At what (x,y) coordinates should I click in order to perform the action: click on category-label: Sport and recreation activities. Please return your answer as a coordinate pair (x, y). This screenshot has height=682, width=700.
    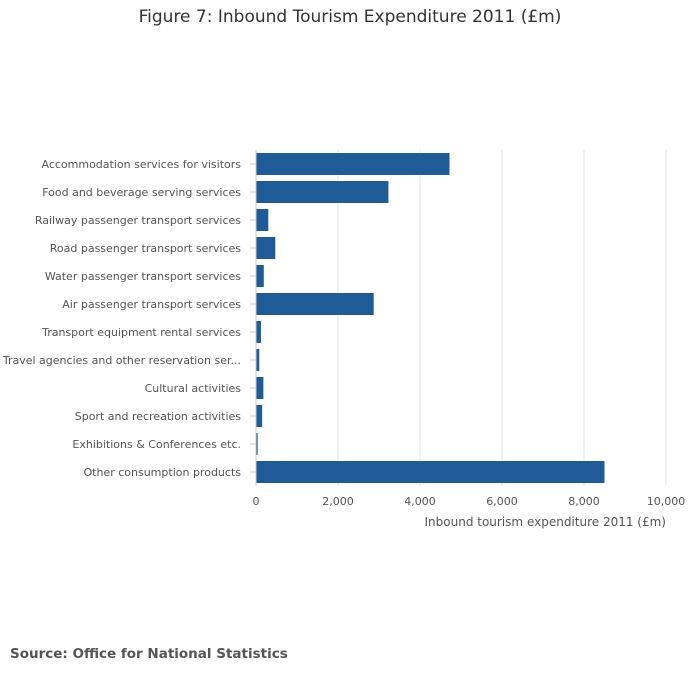
    Looking at the image, I should click on (158, 416).